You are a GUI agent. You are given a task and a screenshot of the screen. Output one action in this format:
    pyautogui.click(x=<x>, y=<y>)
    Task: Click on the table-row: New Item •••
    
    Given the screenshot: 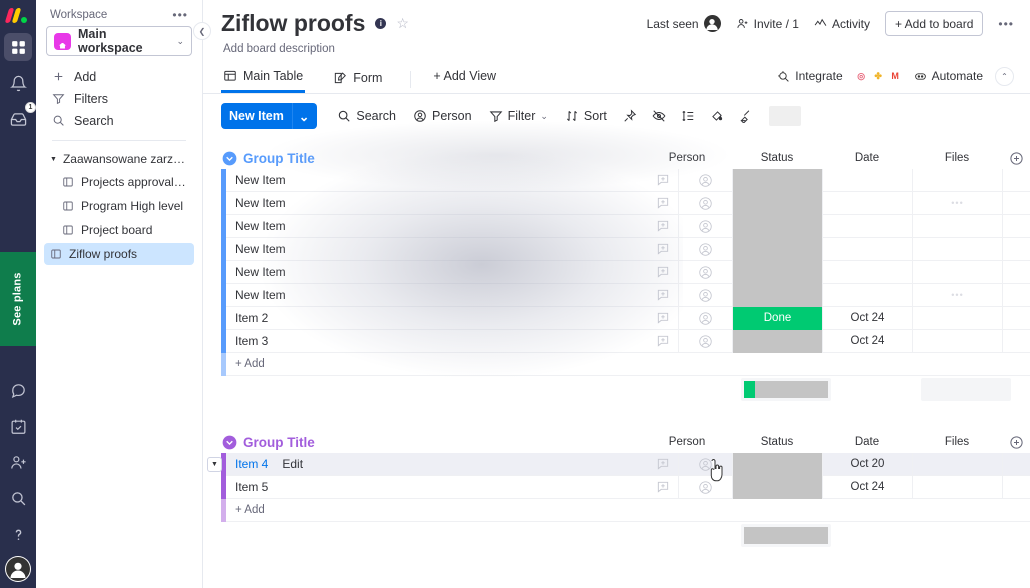 What is the action you would take?
    pyautogui.click(x=625, y=295)
    